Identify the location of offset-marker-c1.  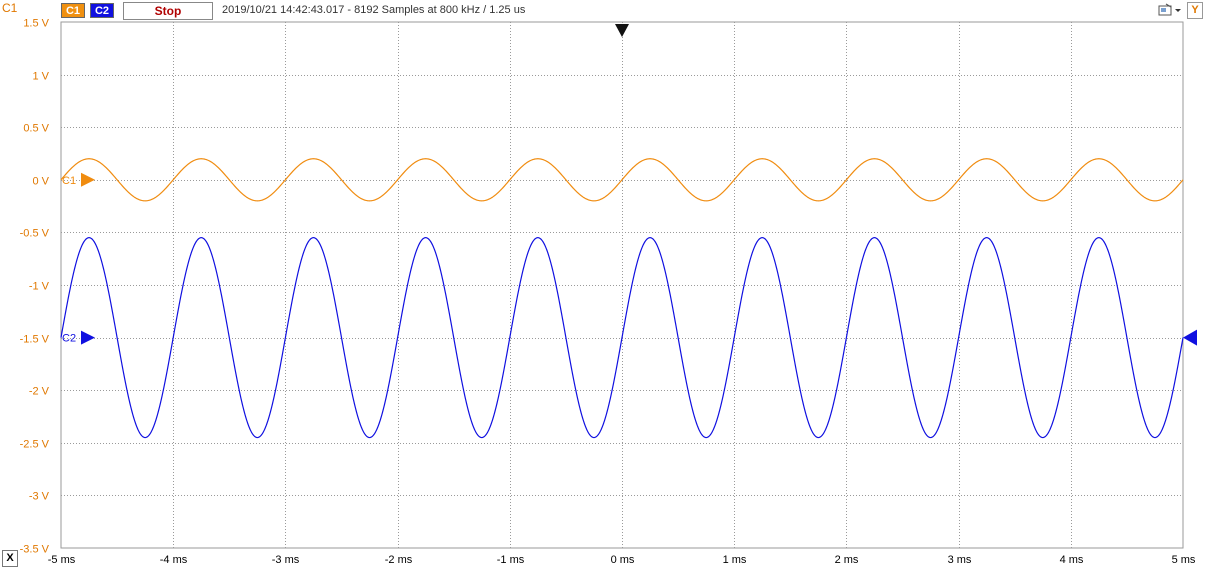
(88, 179).